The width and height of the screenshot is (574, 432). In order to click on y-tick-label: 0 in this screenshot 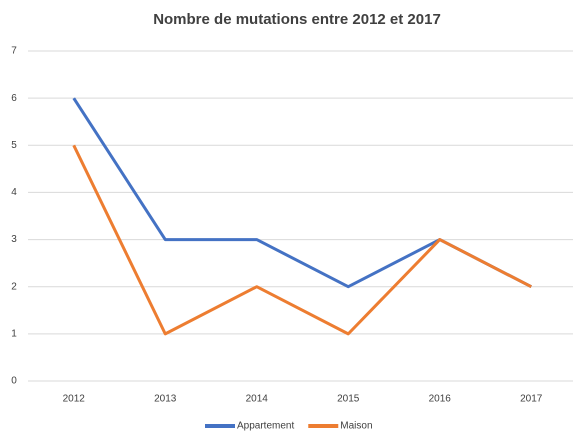, I will do `click(14, 381)`.